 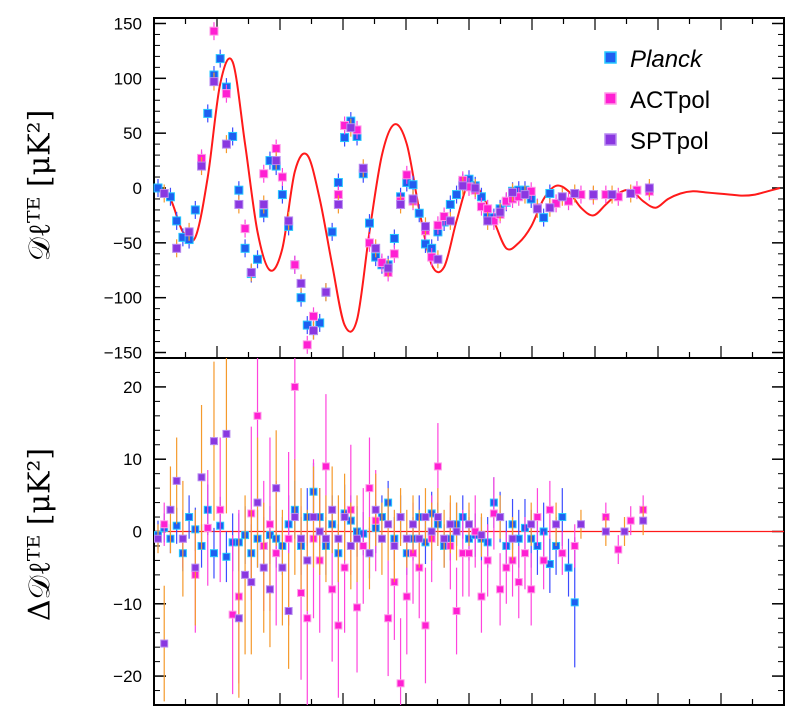 I want to click on bottom-y-axis-label: Δ𝒟ℓᵀᴱ [μK²], so click(x=40, y=534).